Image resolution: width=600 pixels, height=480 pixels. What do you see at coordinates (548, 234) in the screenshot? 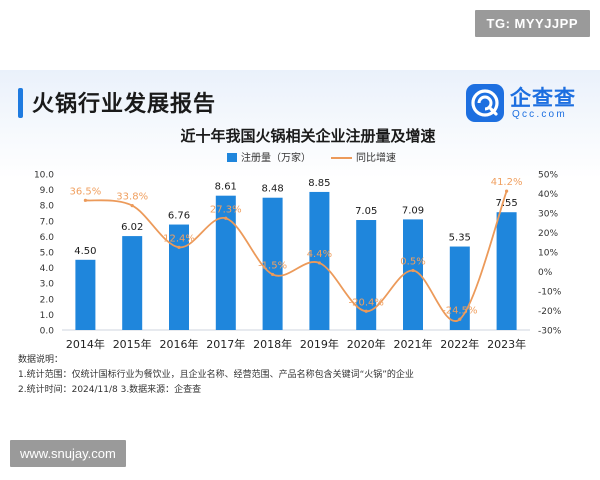
I see `y-right-tick-label: 20%` at bounding box center [548, 234].